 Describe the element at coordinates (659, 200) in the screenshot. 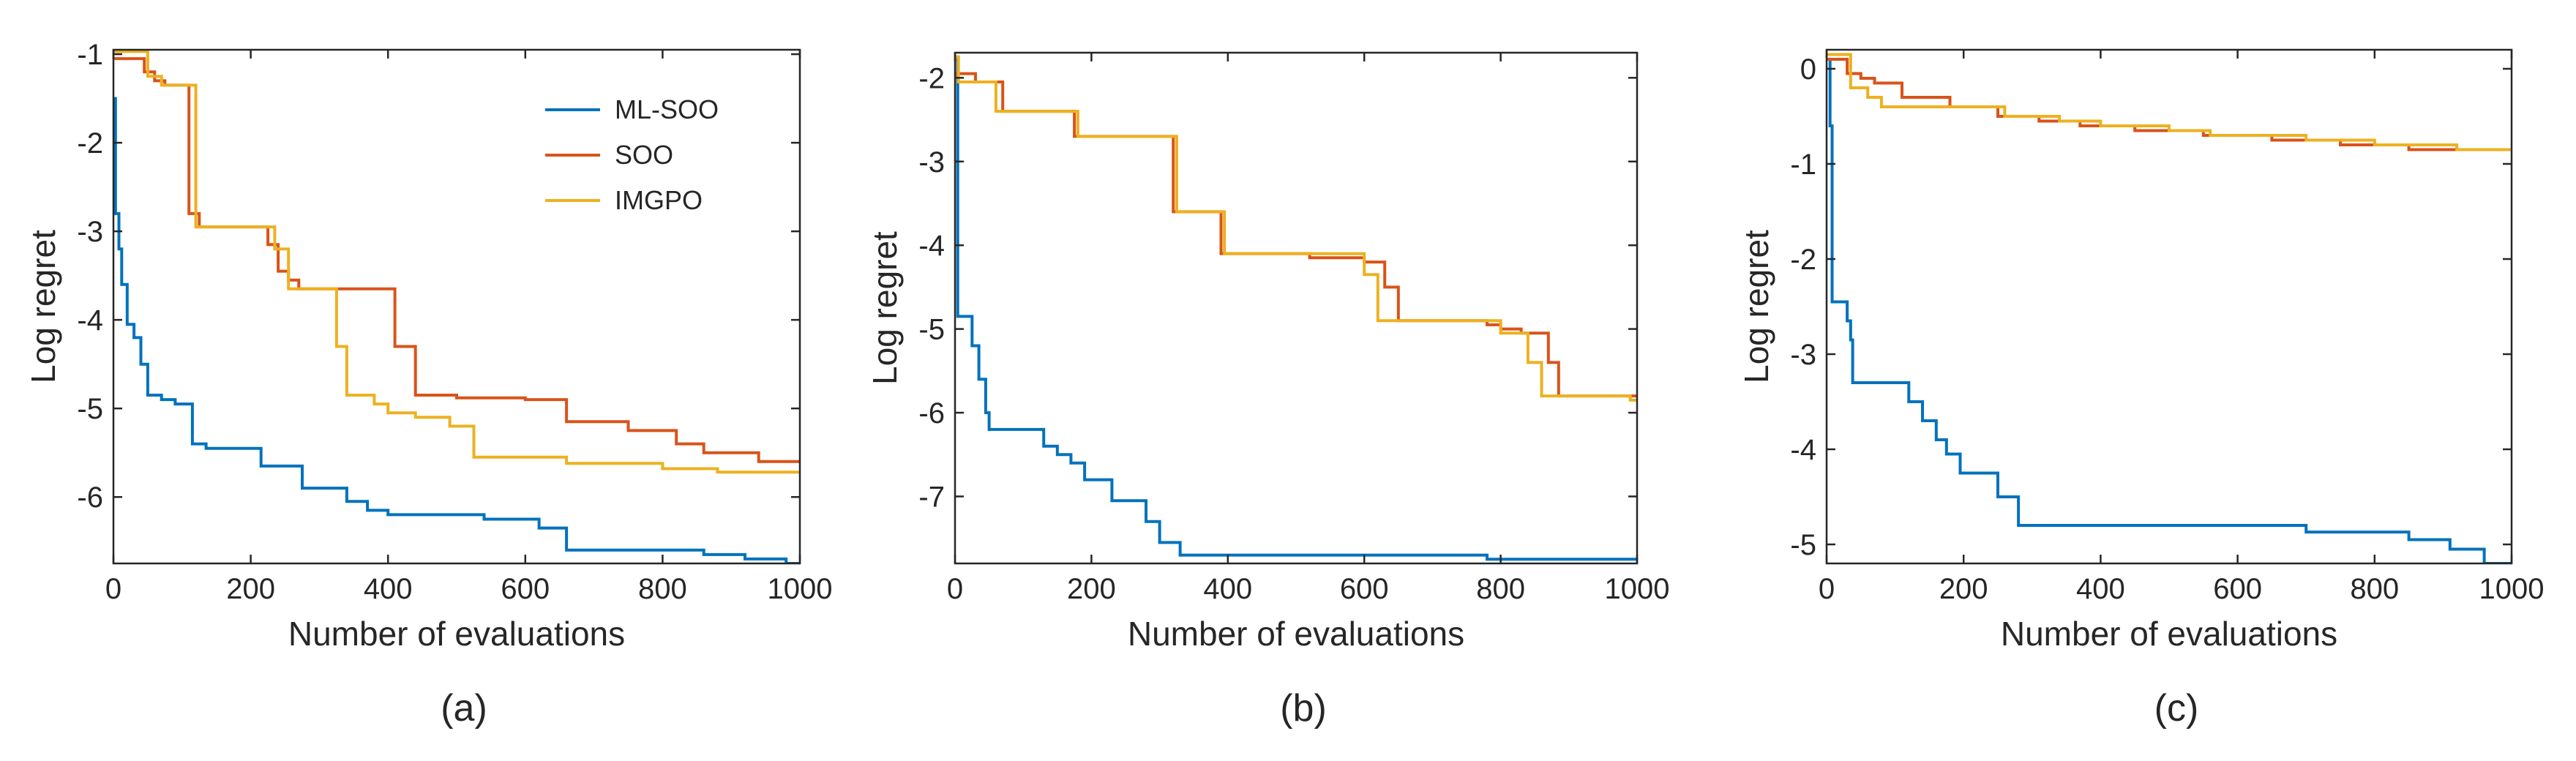

I see `legend-label-imgpo: IMGPO` at that location.